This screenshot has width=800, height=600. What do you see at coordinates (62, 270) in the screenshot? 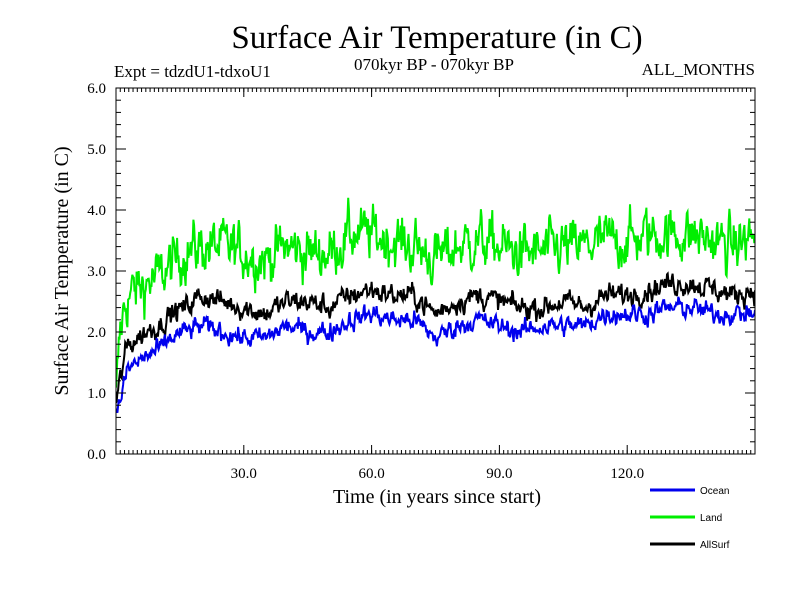
I see `y-axis-label: Surface Air Temperature (in C)` at bounding box center [62, 270].